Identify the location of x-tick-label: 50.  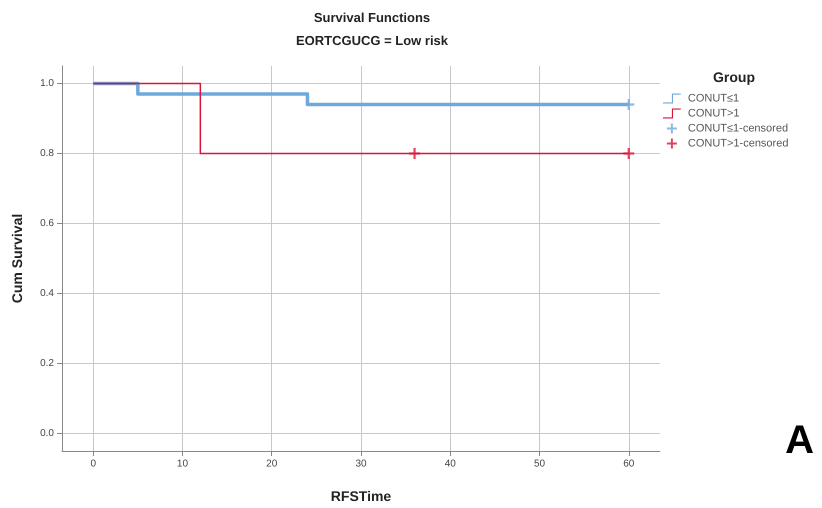
(540, 464).